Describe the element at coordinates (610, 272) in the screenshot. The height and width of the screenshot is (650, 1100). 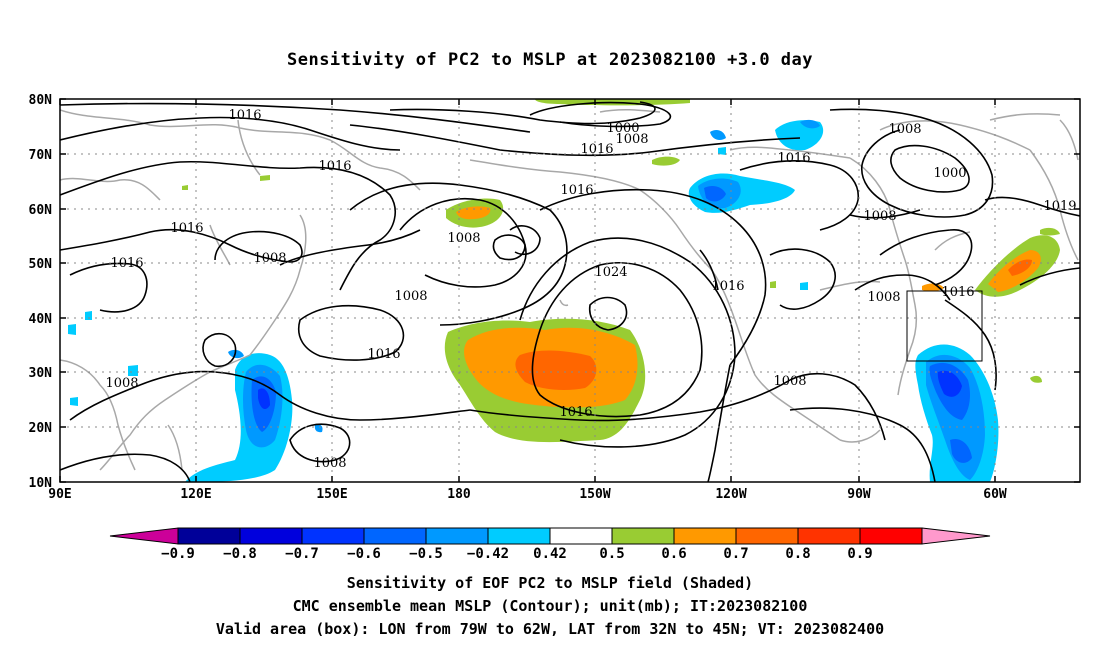
I see `contour-label: 1024` at that location.